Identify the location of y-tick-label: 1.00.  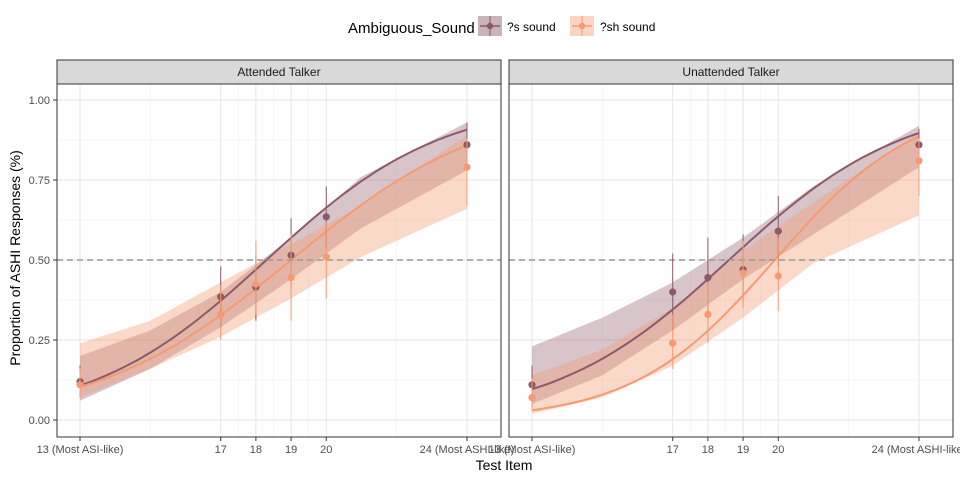
(39, 101).